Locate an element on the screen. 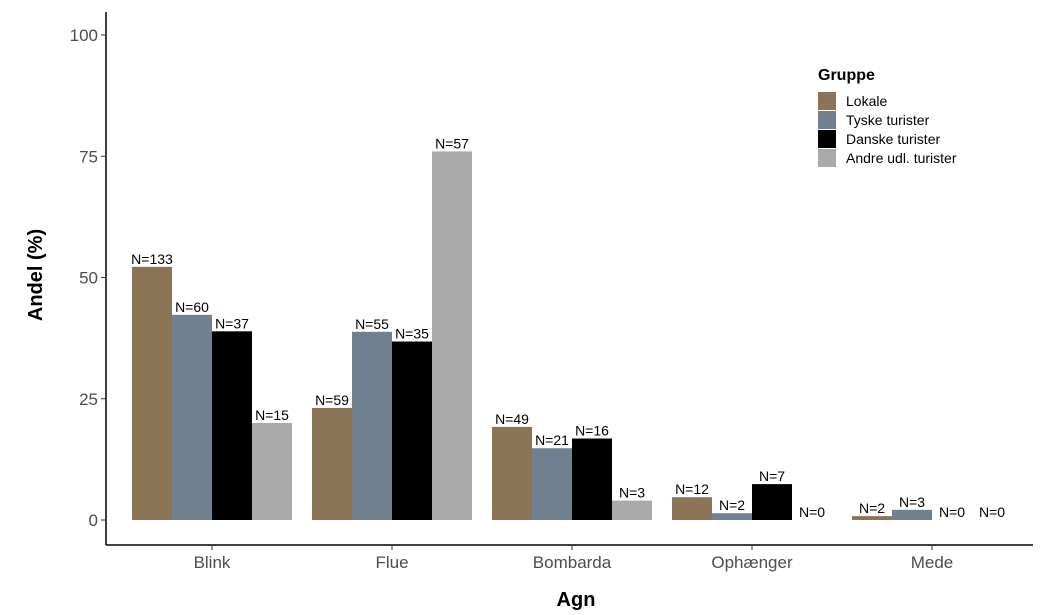 The width and height of the screenshot is (1043, 615). bar-data-label: N=59 is located at coordinates (332, 400).